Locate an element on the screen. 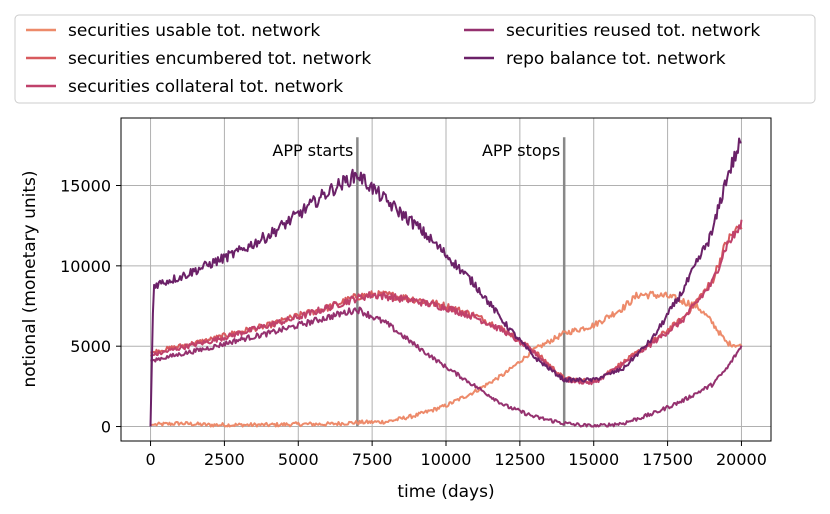 Image resolution: width=830 pixels, height=514 pixels. y-tick-label: 5000 is located at coordinates (90, 346).